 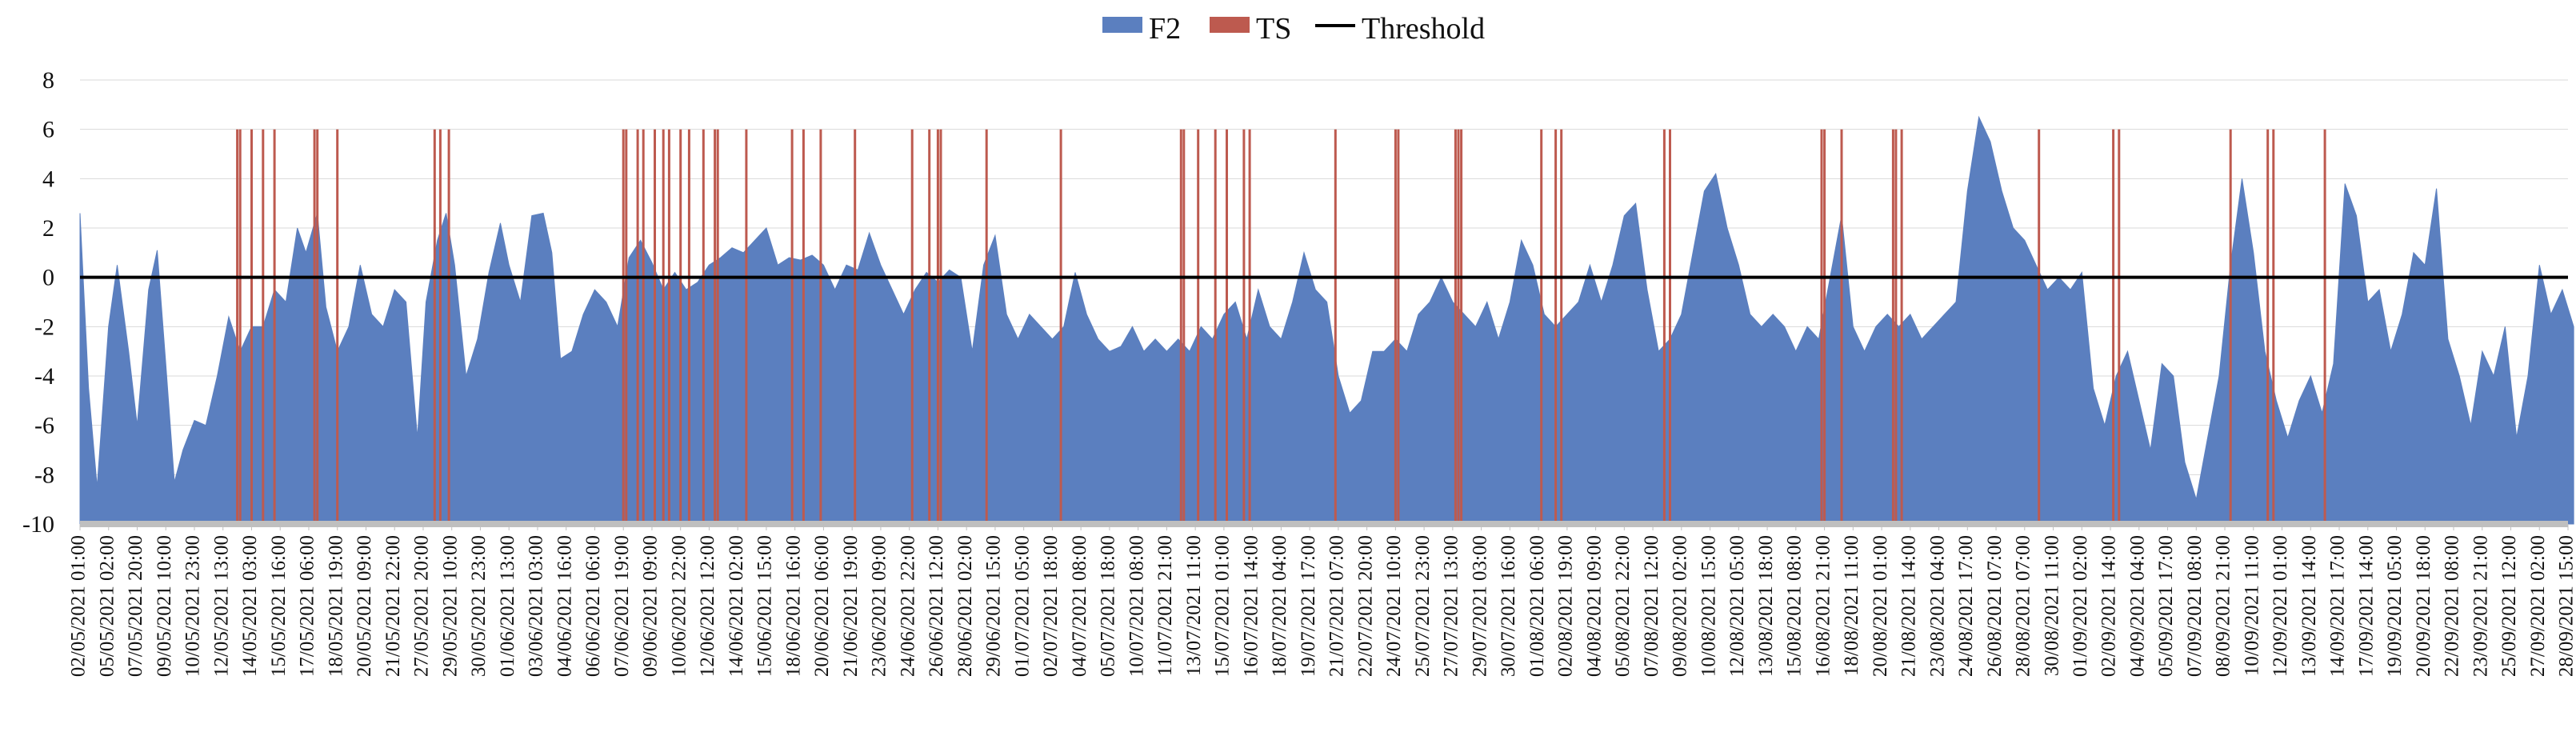 What do you see at coordinates (250, 606) in the screenshot?
I see `x-tick-label: 14/05/2021 03:00` at bounding box center [250, 606].